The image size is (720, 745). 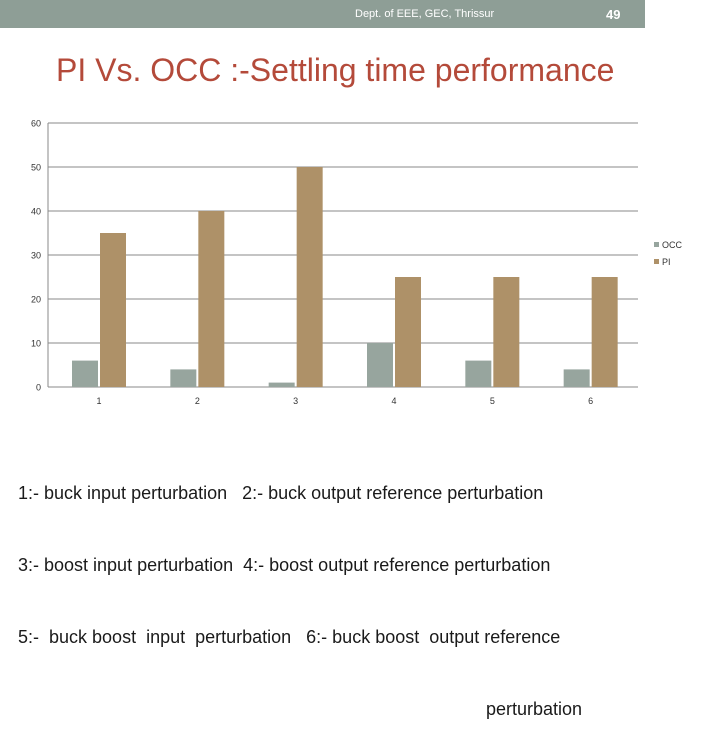 I want to click on x-tick-label-2: 2, so click(x=197, y=401).